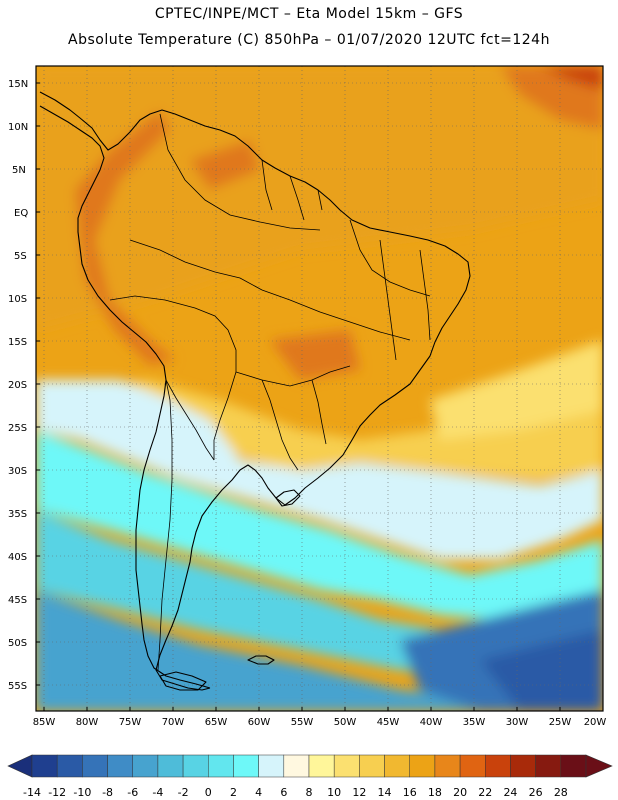 Image resolution: width=618 pixels, height=800 pixels. I want to click on colorbar-label: 28, so click(561, 792).